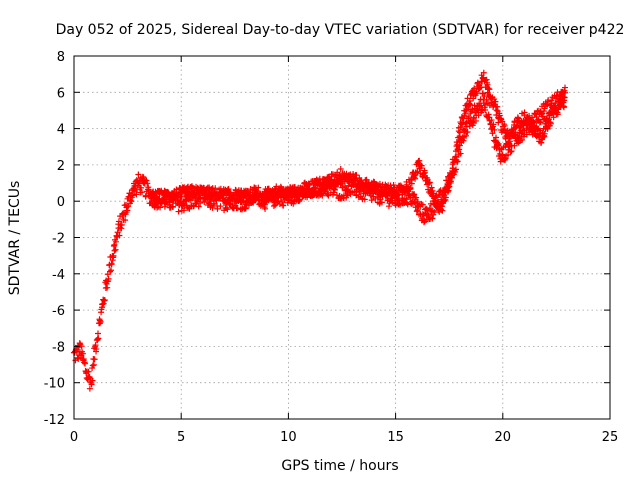 Image resolution: width=640 pixels, height=480 pixels. I want to click on y-tick-label: -12, so click(54, 420).